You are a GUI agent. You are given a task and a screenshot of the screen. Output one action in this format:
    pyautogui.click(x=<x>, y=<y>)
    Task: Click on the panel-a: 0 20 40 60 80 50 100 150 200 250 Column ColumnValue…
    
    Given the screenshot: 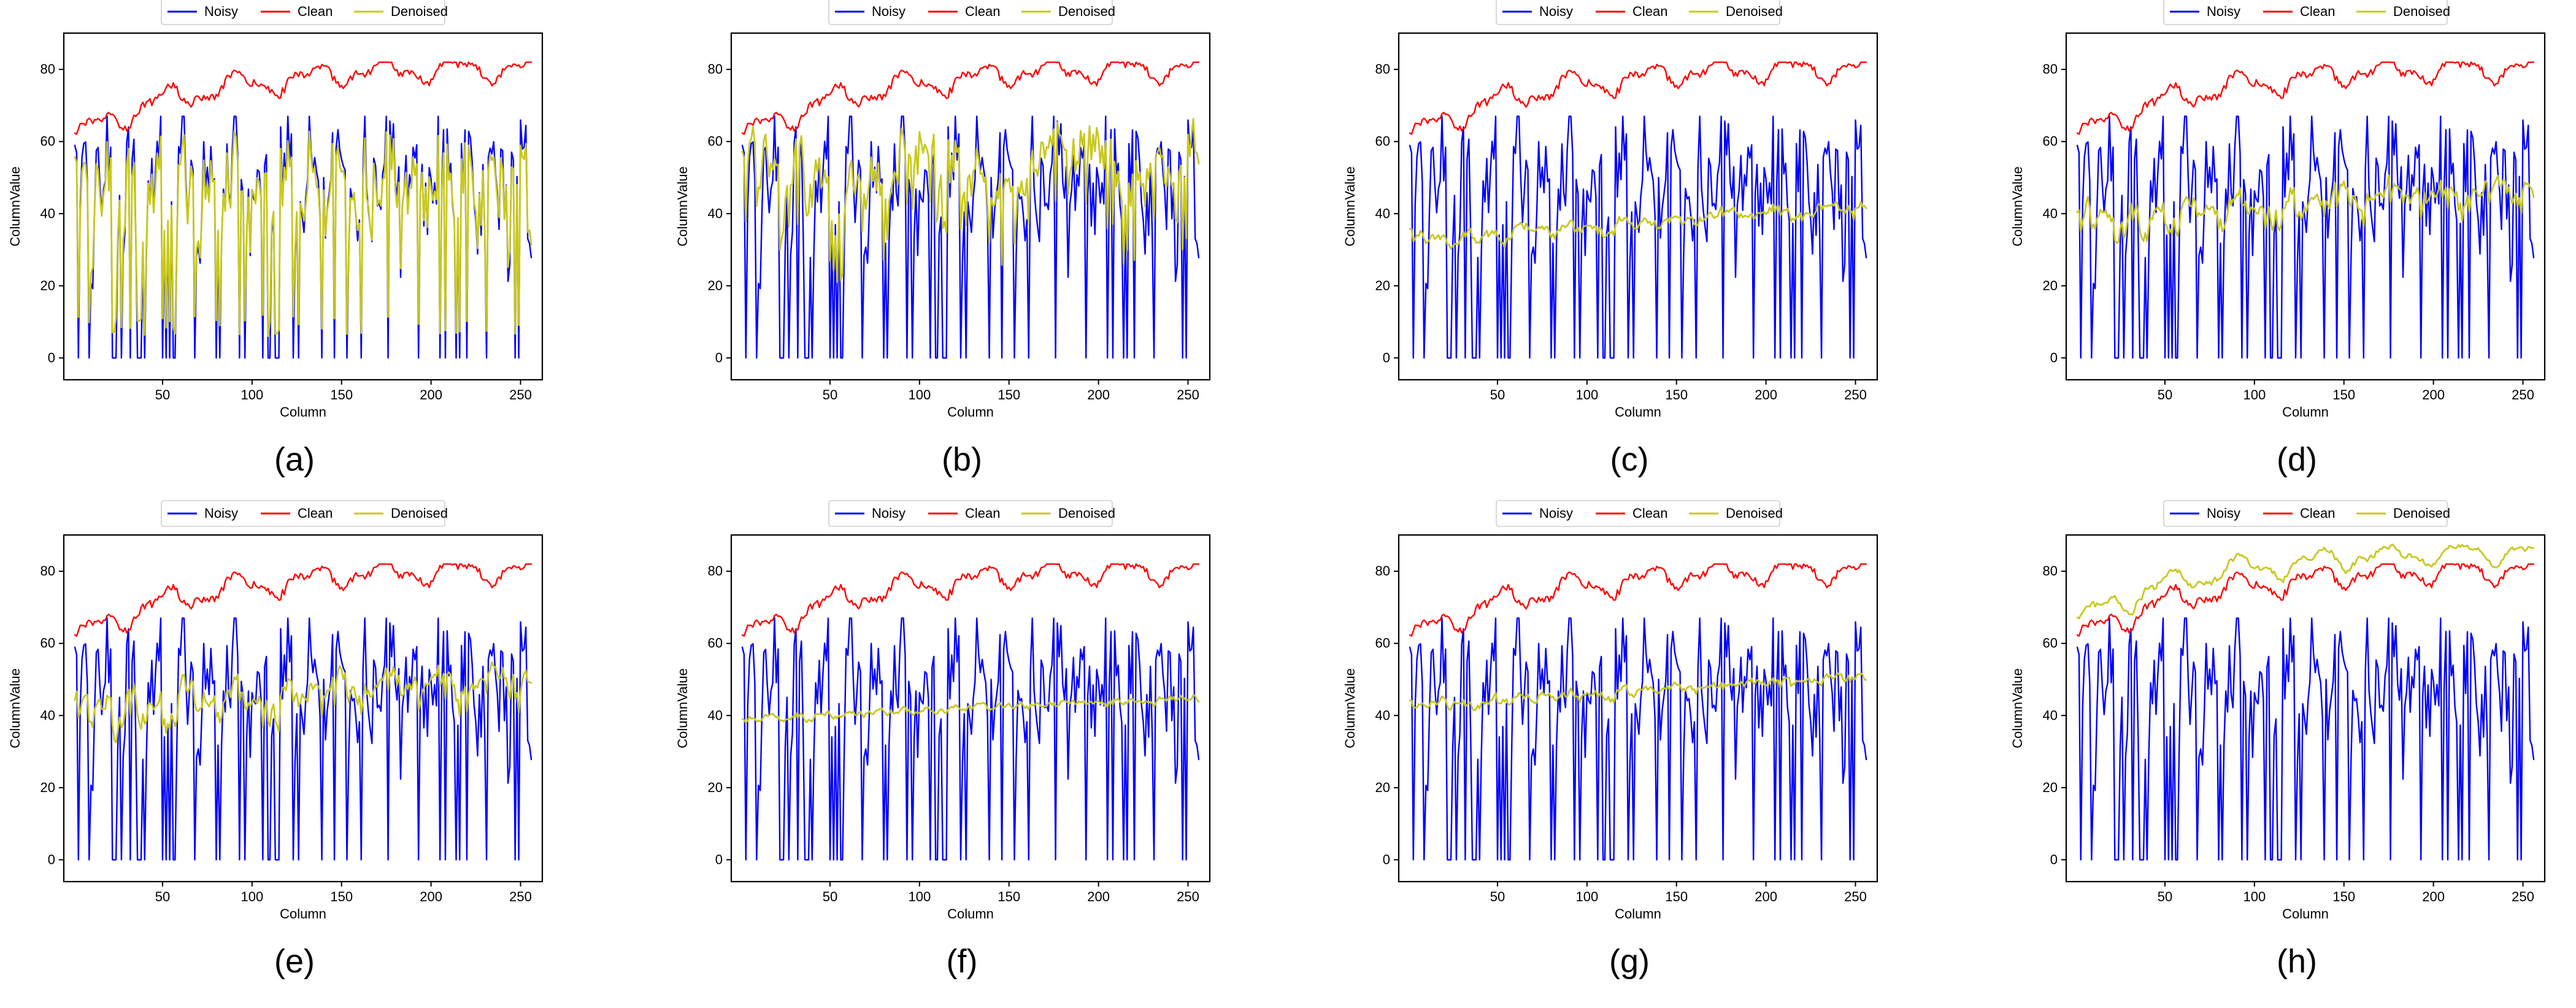 What is the action you would take?
    pyautogui.click(x=276, y=239)
    